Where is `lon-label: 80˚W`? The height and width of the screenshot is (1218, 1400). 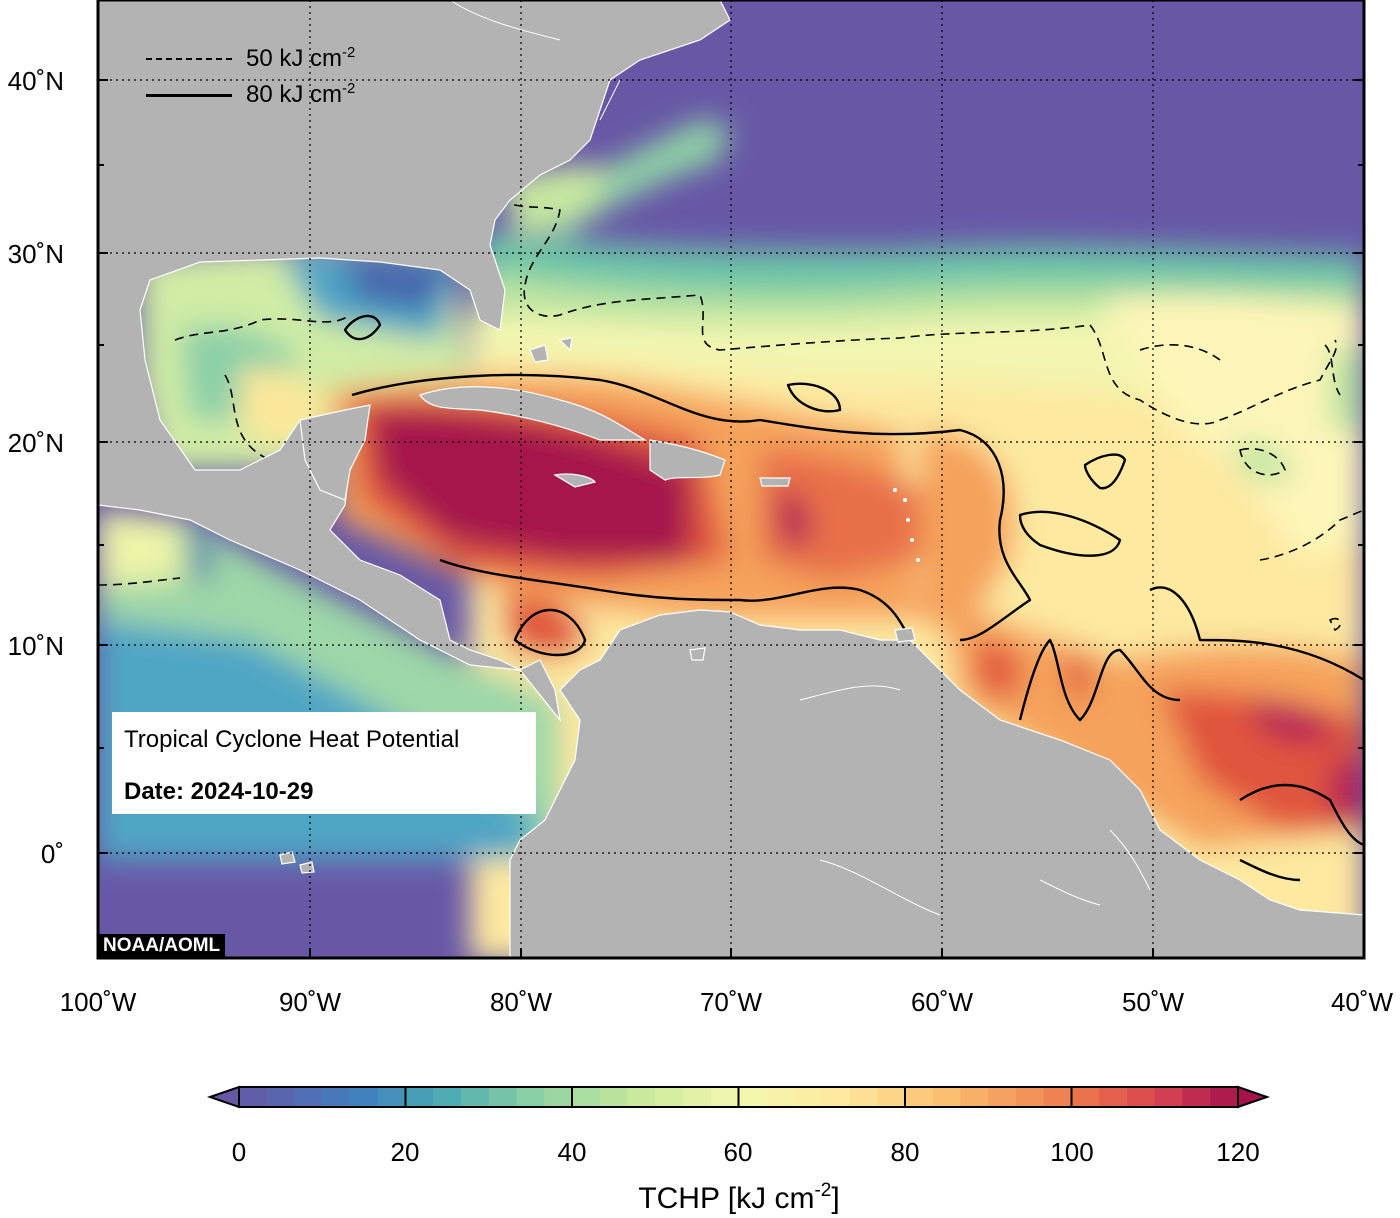 lon-label: 80˚W is located at coordinates (521, 1002).